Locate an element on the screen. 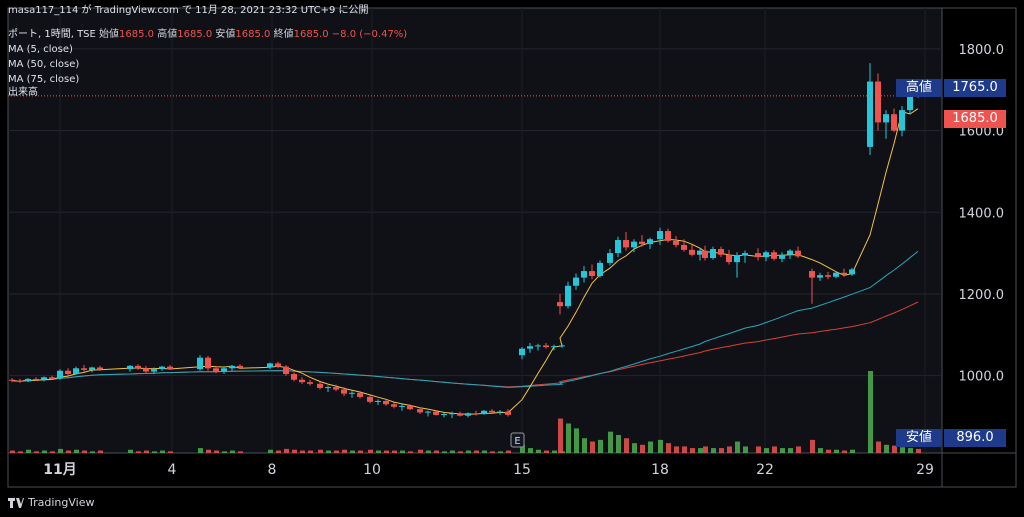  indicator-ma75-label: MA (75, close) is located at coordinates (44, 79).